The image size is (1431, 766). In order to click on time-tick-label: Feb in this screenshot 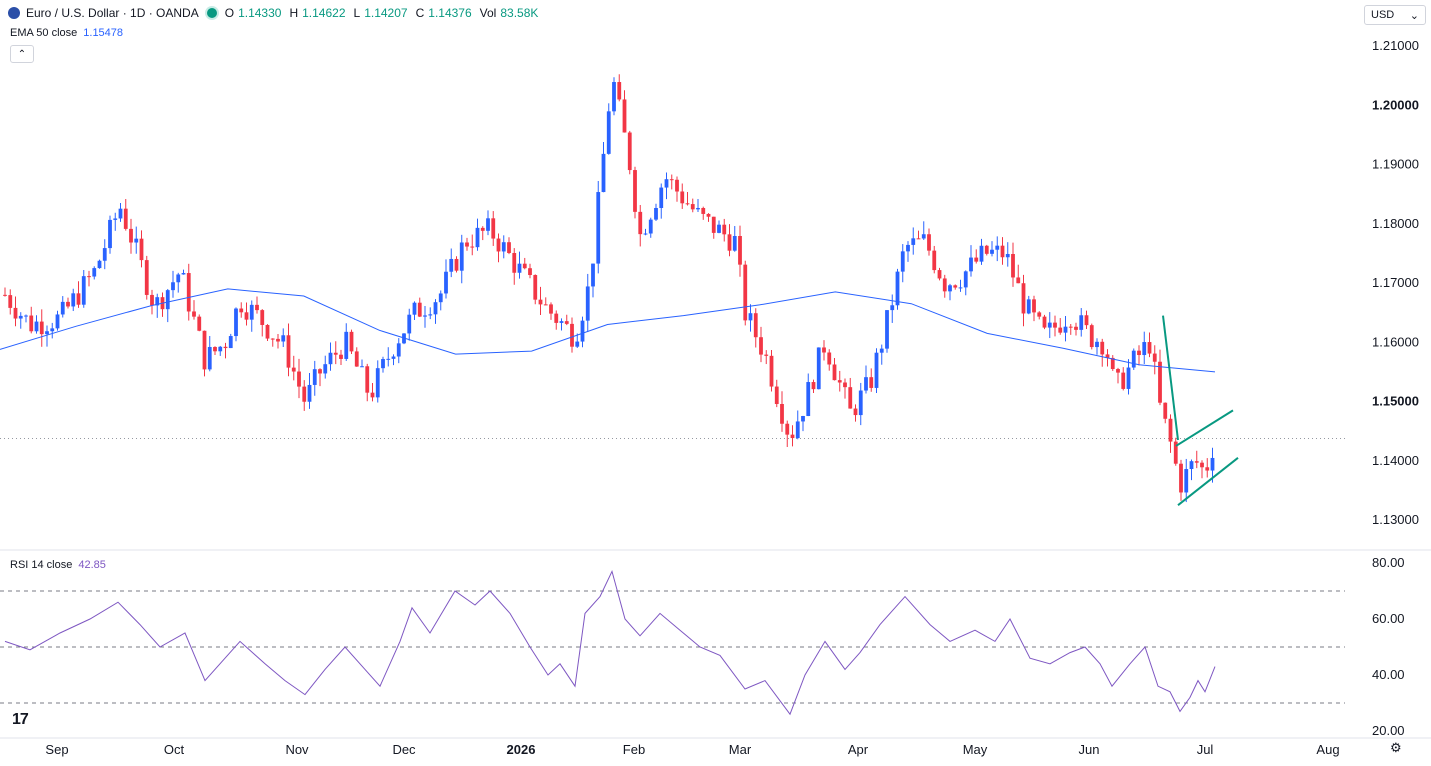, I will do `click(634, 749)`.